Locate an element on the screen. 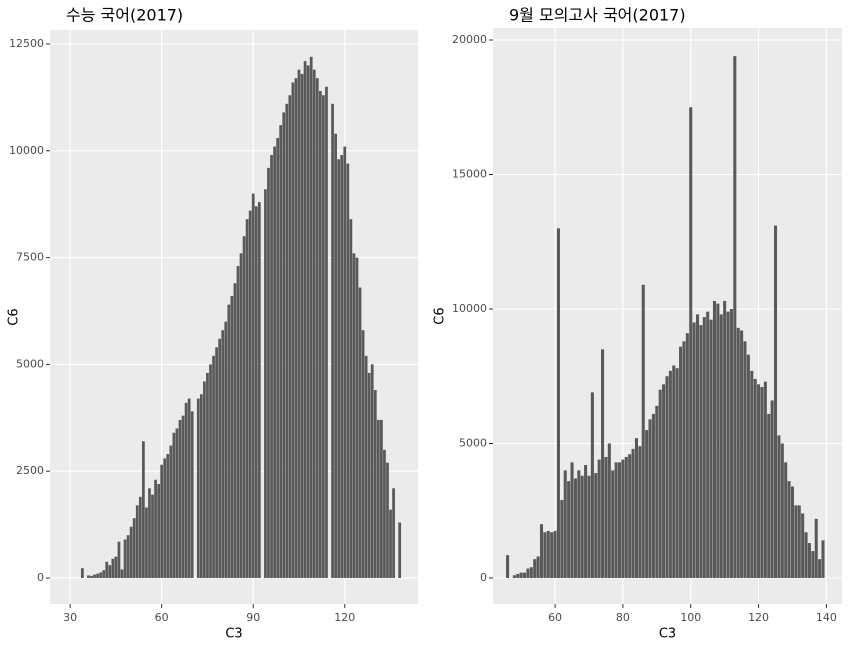 Image resolution: width=850 pixels, height=650 pixels. y-tick-label: 0 is located at coordinates (40, 577).